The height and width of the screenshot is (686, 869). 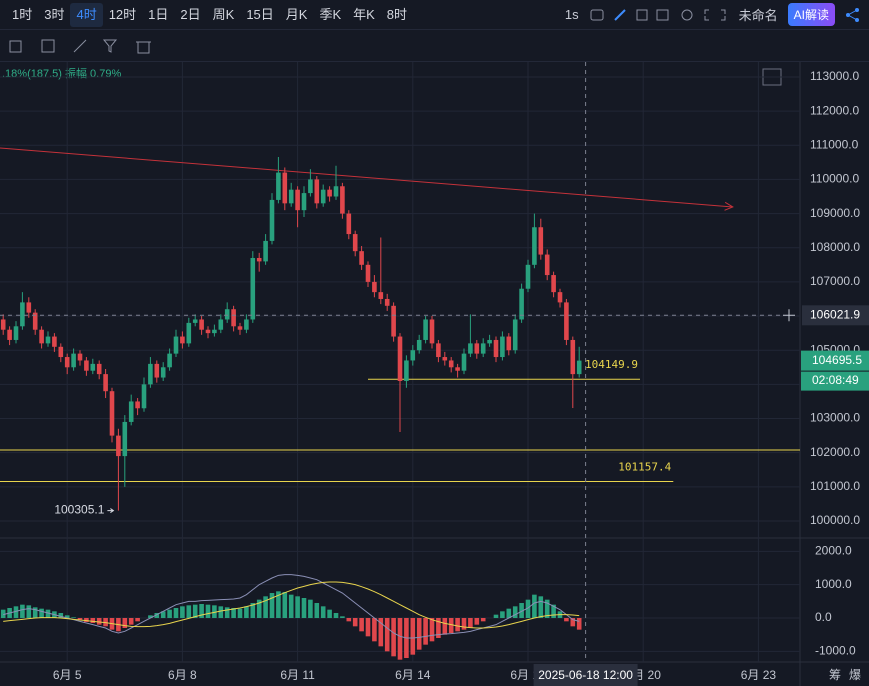 What do you see at coordinates (845, 674) in the screenshot?
I see `side-tabs: 筹爆` at bounding box center [845, 674].